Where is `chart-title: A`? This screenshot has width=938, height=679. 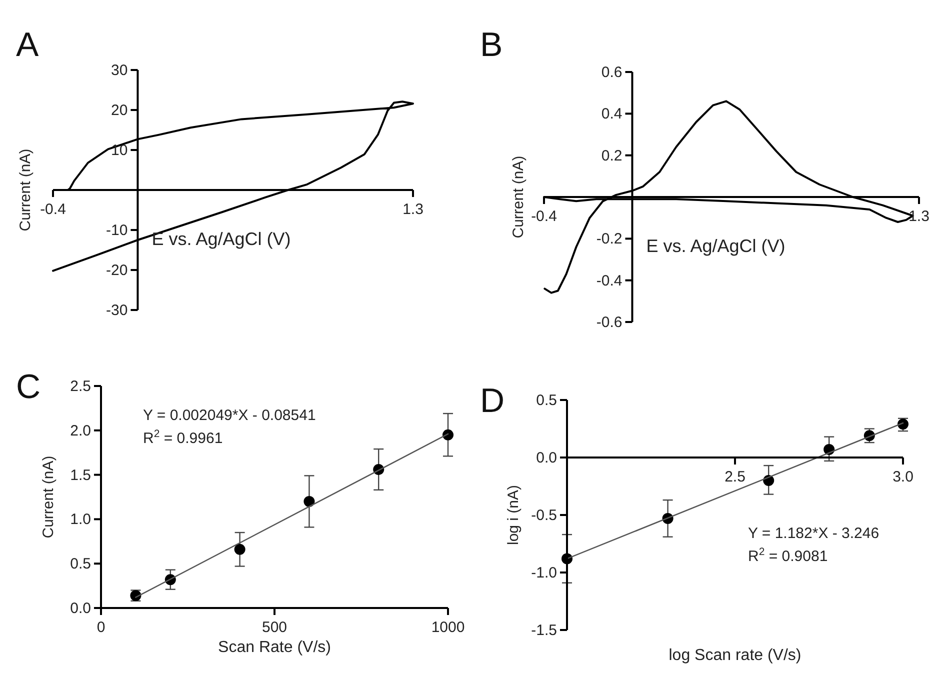
chart-title: A is located at coordinates (27, 45).